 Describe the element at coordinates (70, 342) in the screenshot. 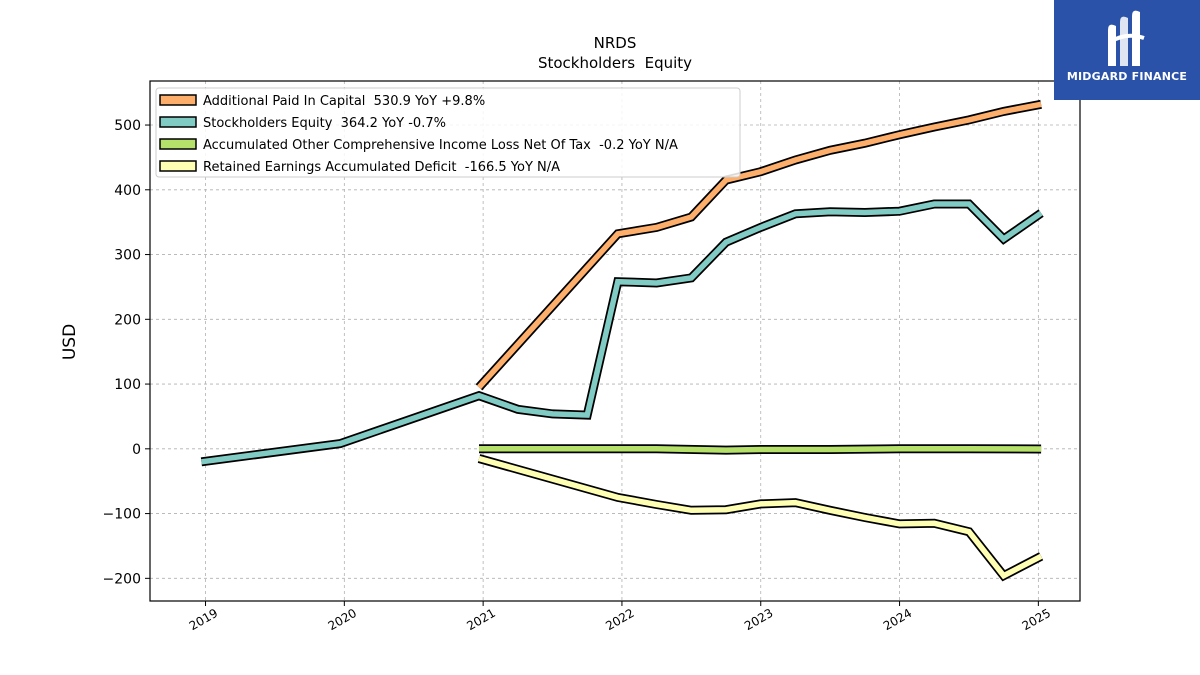

I see `y-axis-label: USD` at that location.